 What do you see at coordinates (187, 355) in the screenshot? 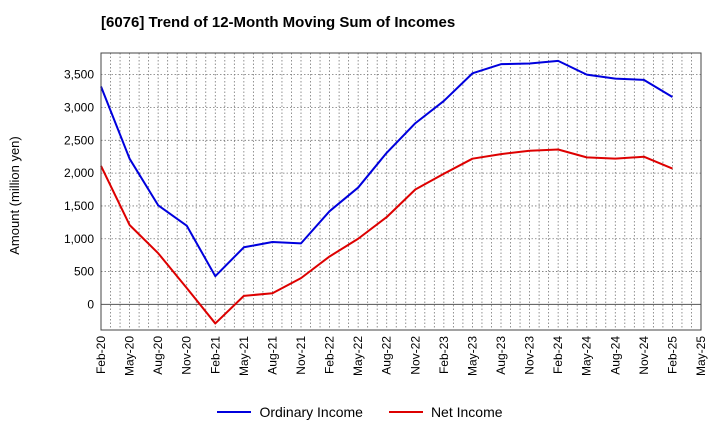
I see `x-tick-label: Nov-20` at bounding box center [187, 355].